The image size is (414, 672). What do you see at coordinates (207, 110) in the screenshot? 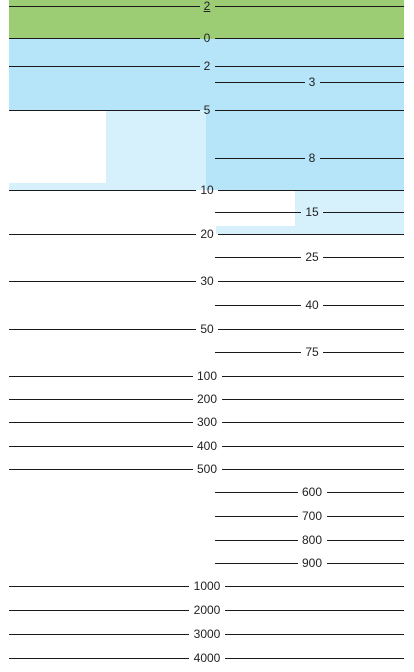
I see `depth-label: 5` at bounding box center [207, 110].